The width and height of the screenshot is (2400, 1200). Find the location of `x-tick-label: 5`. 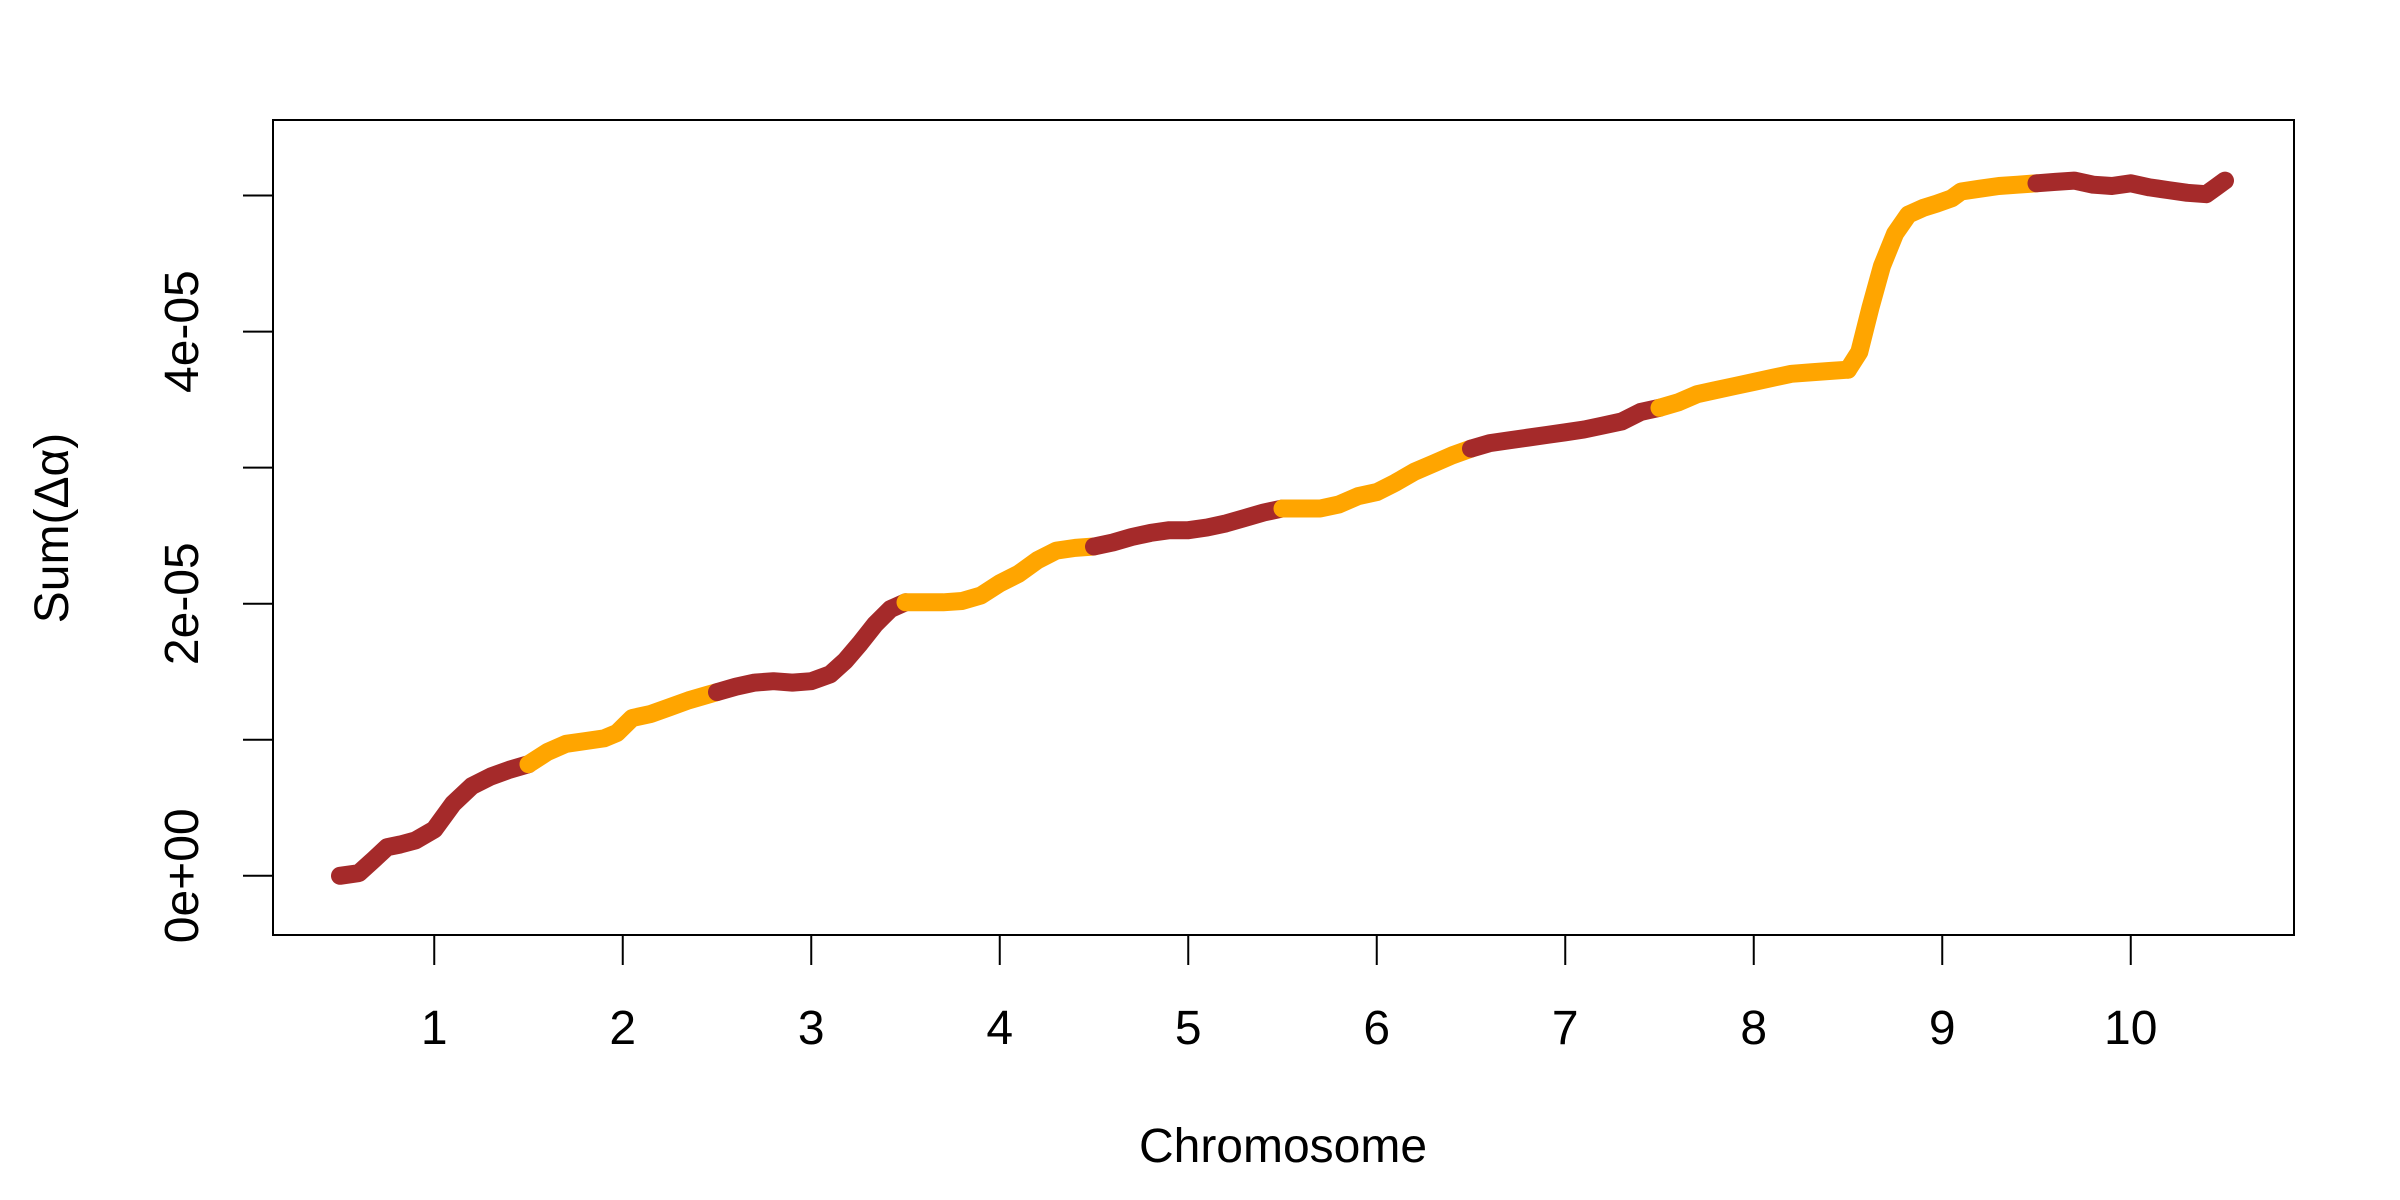

x-tick-label: 5 is located at coordinates (1188, 1028).